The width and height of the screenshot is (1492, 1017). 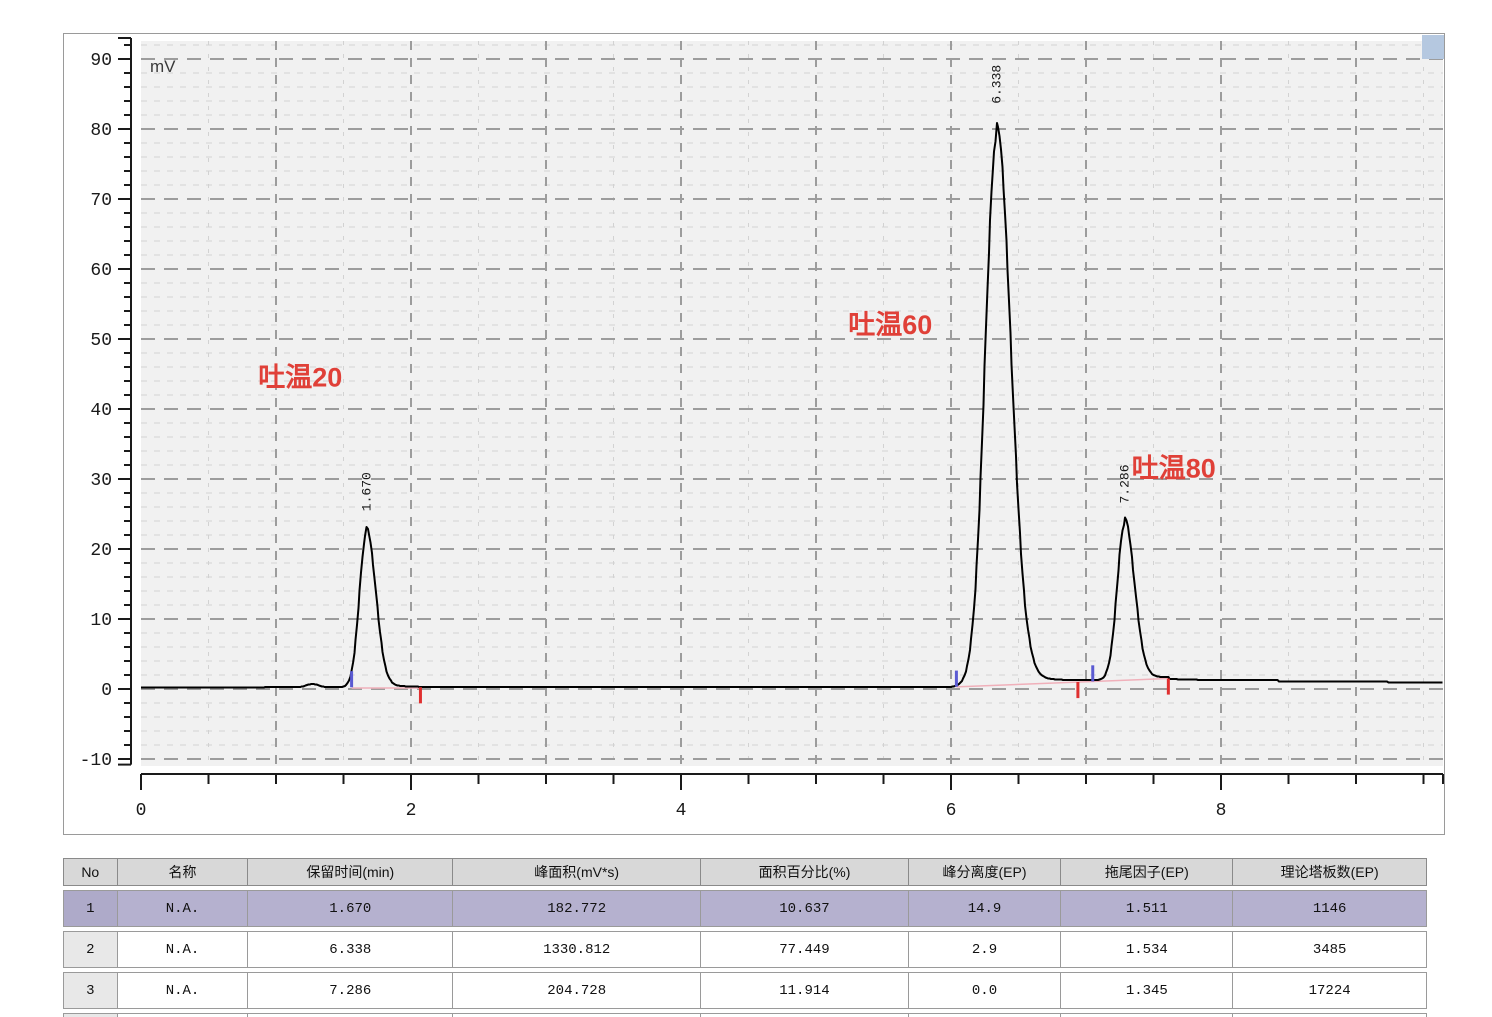 I want to click on table-cell: 2.9, so click(x=985, y=949).